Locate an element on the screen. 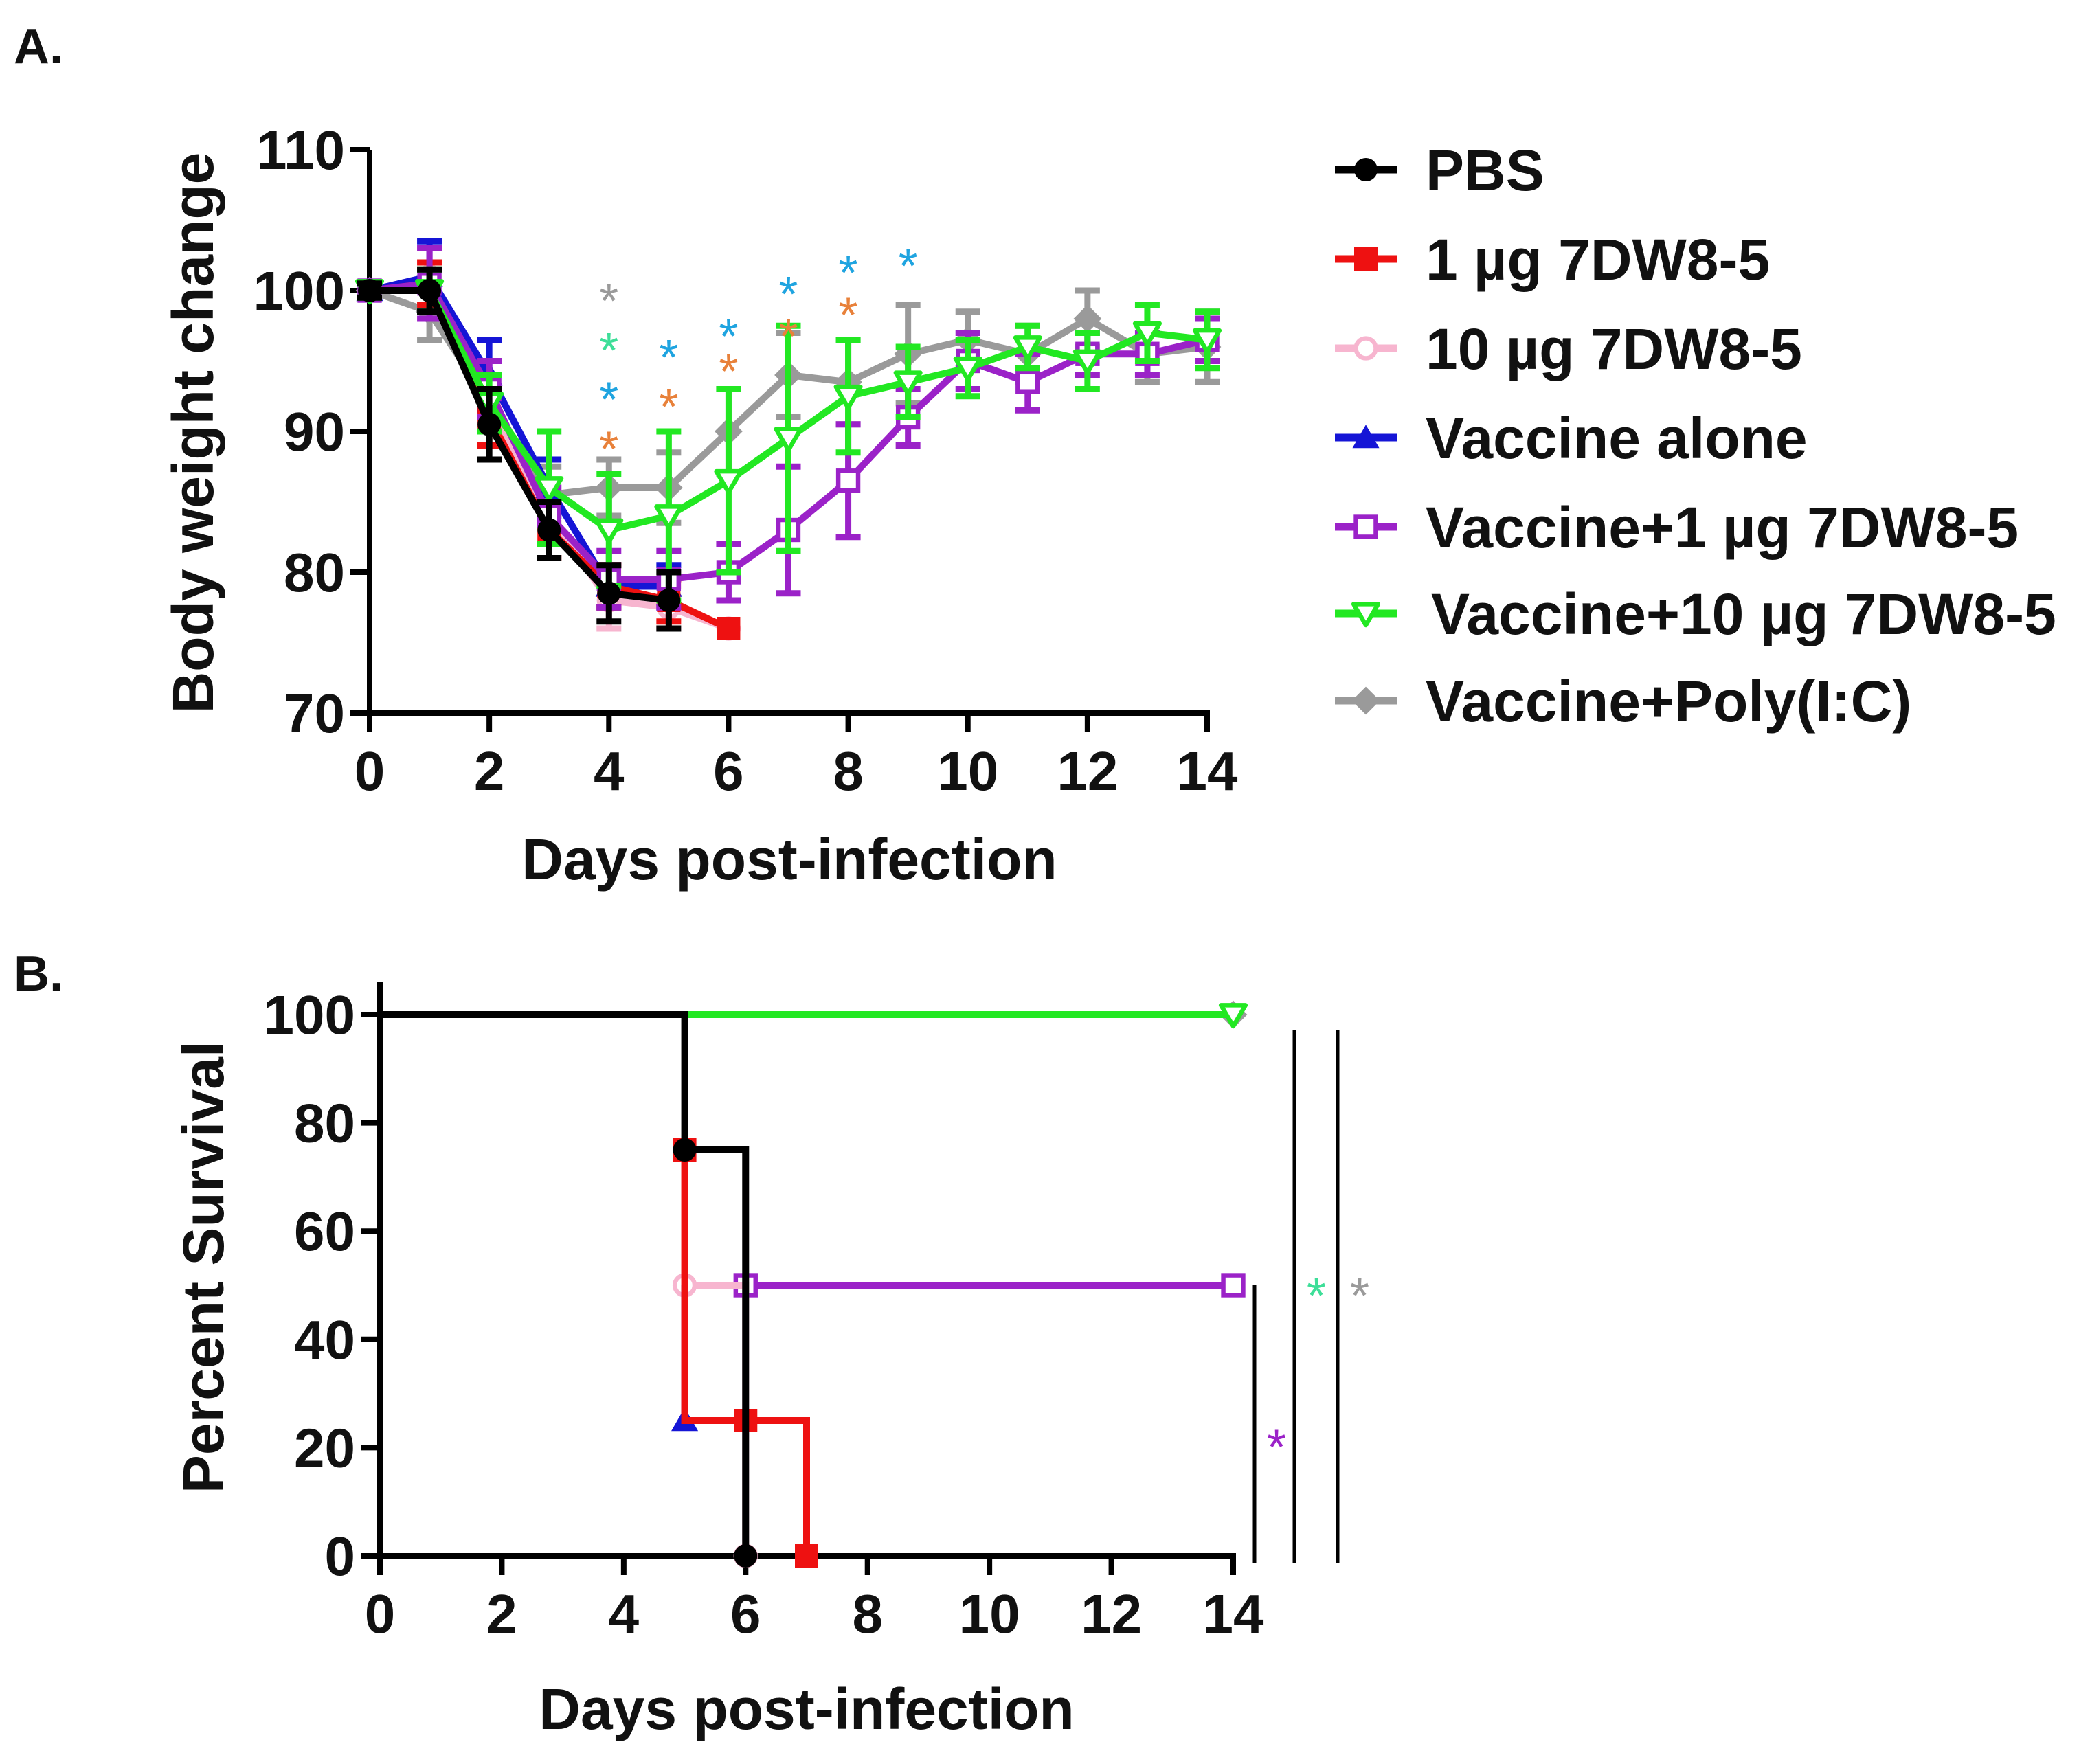  panel-a-x-tick-label: 8 is located at coordinates (848, 771).